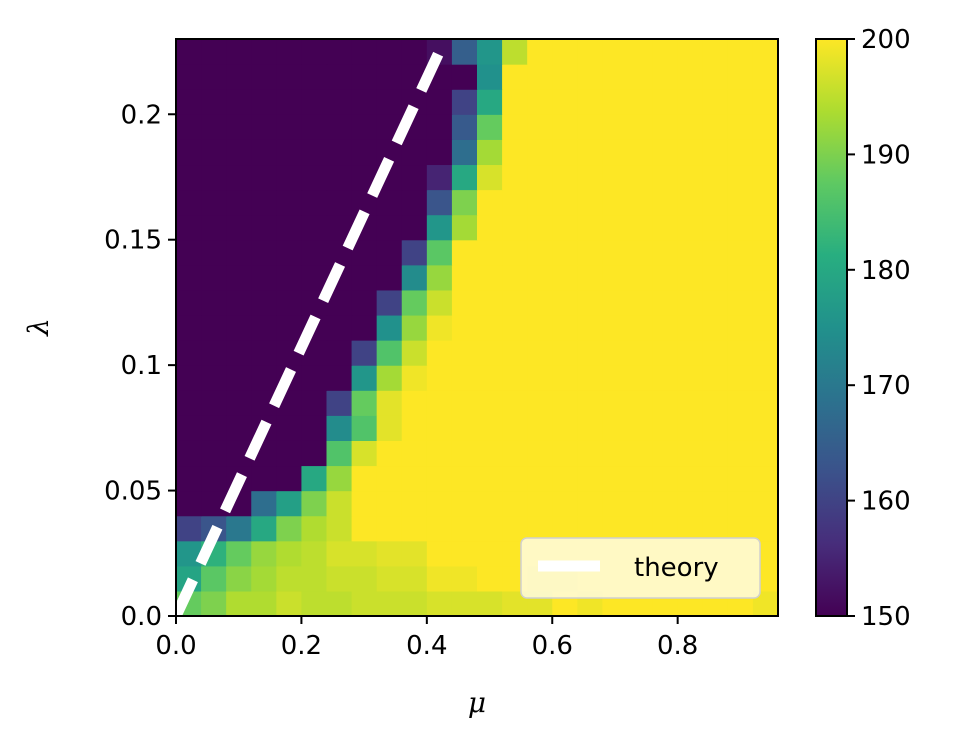  Describe the element at coordinates (38, 327) in the screenshot. I see `y-axis-label: λ` at that location.